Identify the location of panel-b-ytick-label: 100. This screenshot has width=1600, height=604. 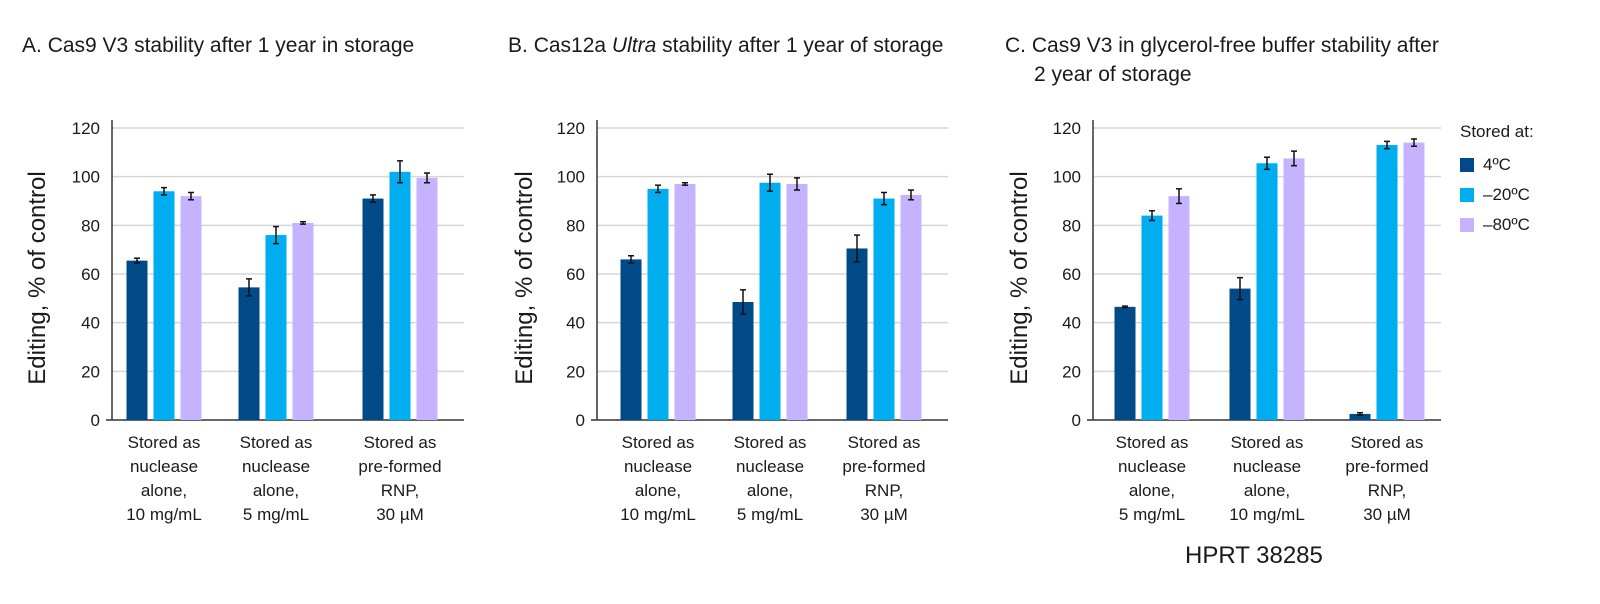
(571, 177).